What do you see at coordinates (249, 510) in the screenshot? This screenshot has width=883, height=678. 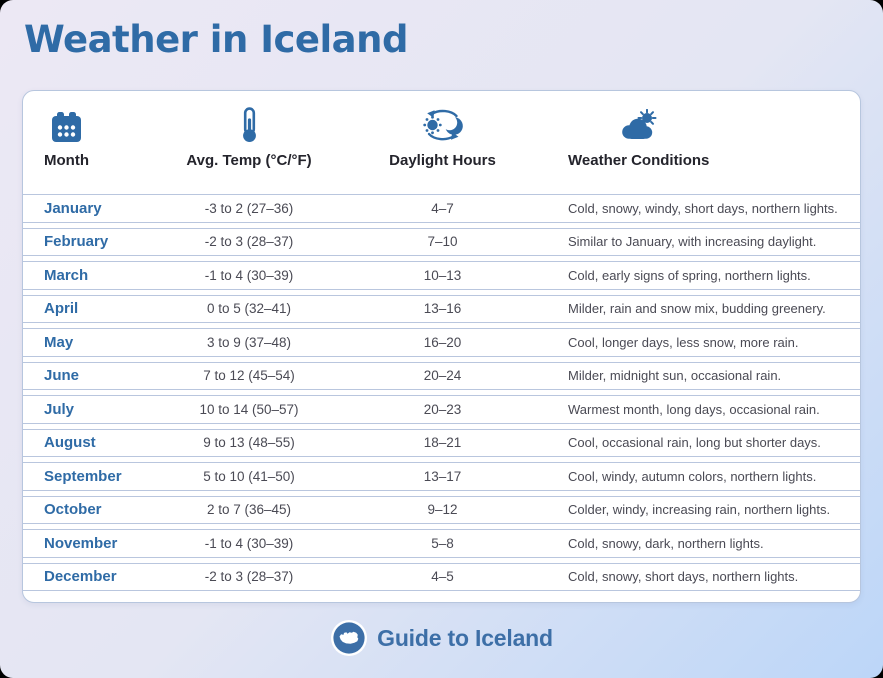 I see `avg-temp-cell: 2 to 7 (36–45)` at bounding box center [249, 510].